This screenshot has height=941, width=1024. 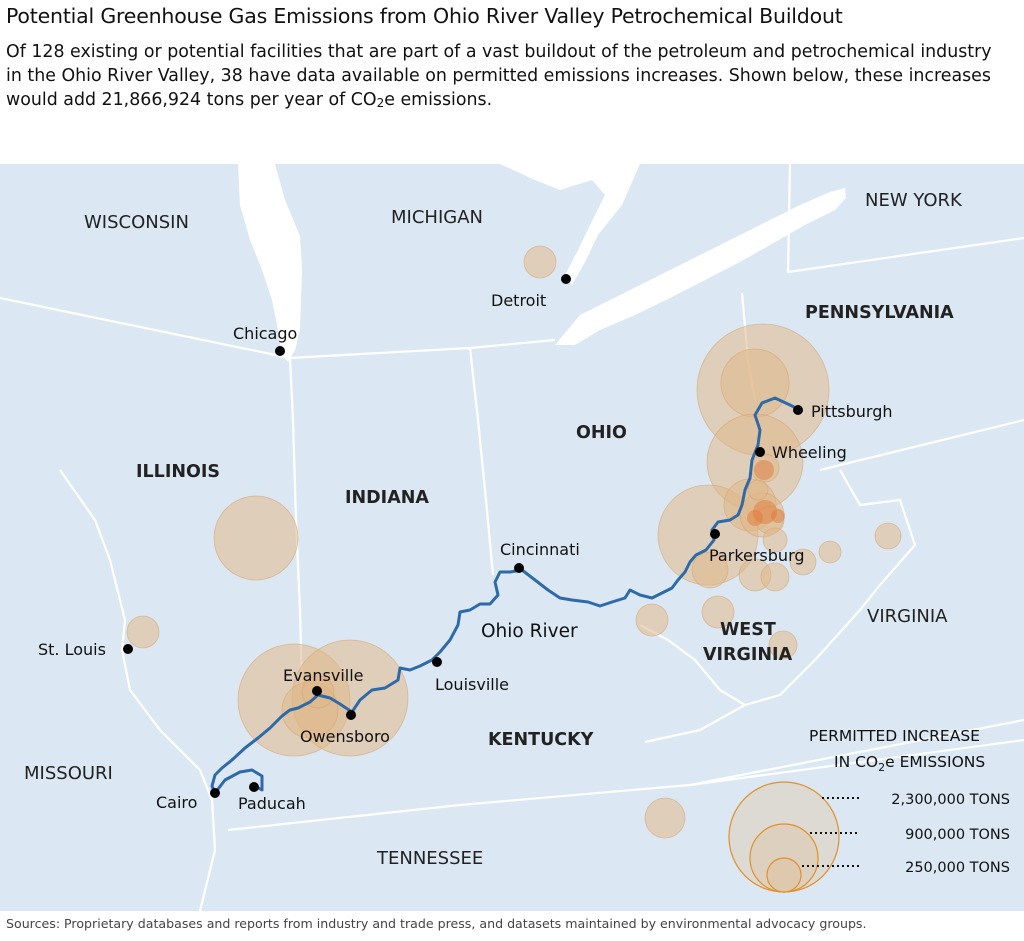 I want to click on city-label-pittsburgh: Pittsburgh, so click(x=852, y=411).